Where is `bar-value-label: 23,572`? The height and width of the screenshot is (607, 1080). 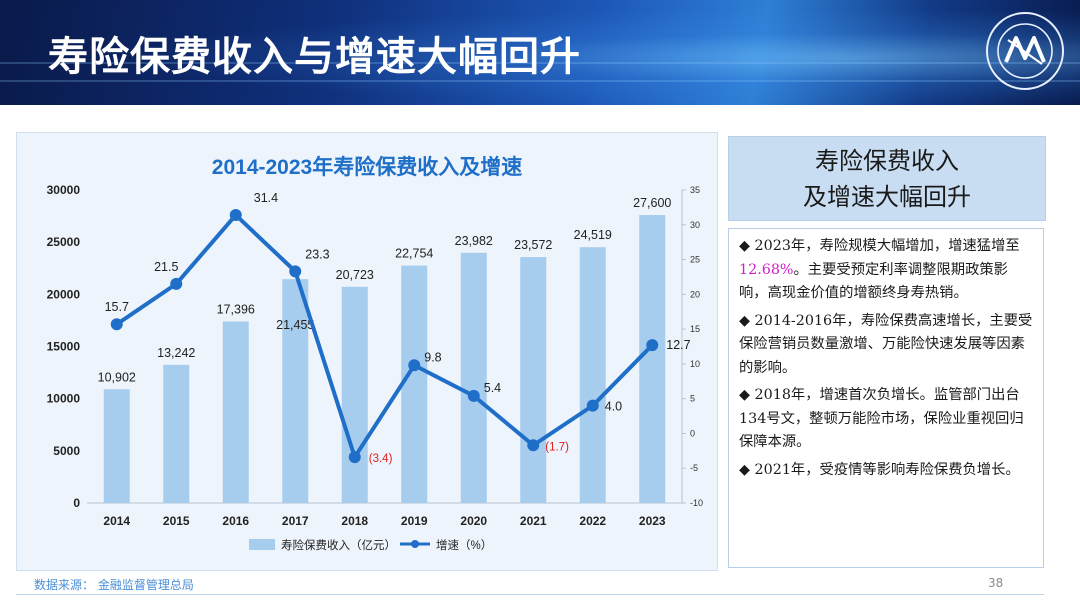 bar-value-label: 23,572 is located at coordinates (533, 245).